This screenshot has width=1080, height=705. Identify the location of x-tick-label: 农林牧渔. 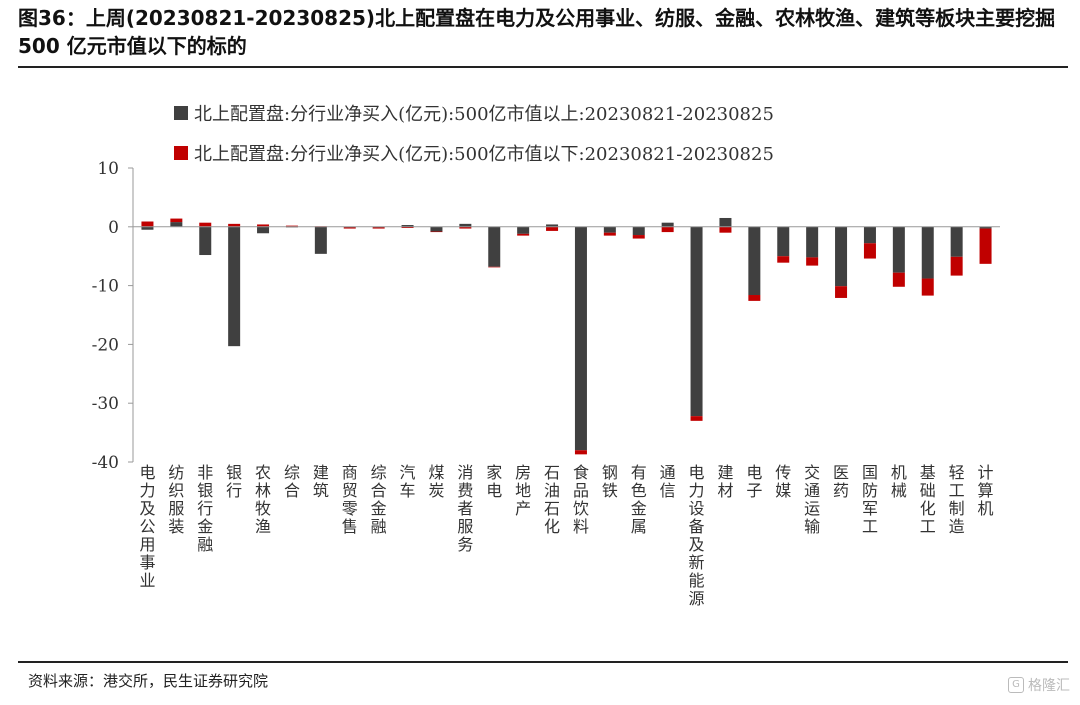
(263, 499).